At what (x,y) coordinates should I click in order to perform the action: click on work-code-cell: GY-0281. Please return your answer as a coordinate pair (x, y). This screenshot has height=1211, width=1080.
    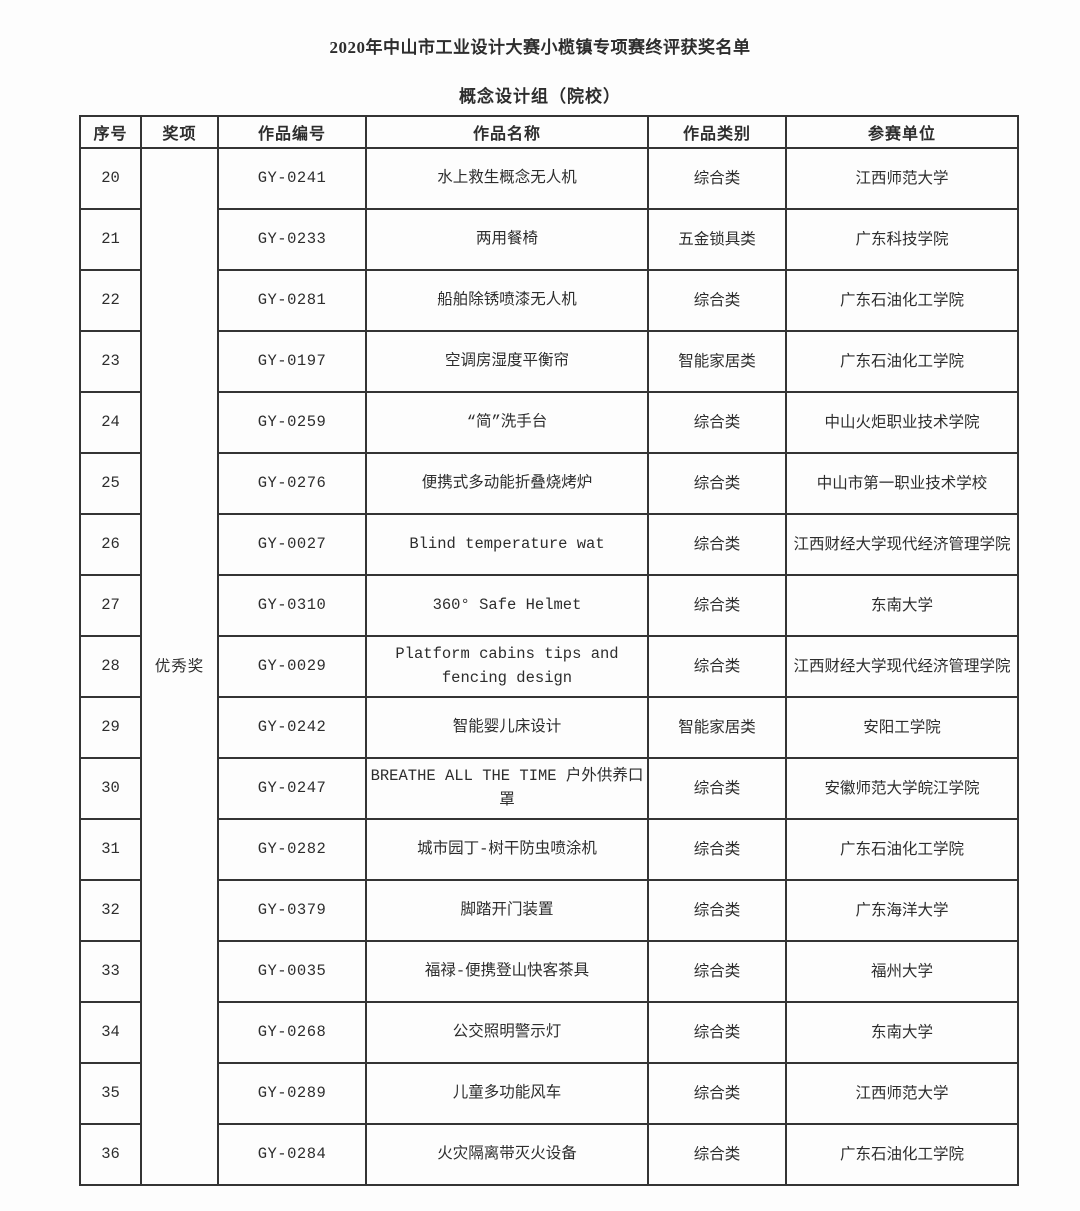
    Looking at the image, I should click on (292, 300).